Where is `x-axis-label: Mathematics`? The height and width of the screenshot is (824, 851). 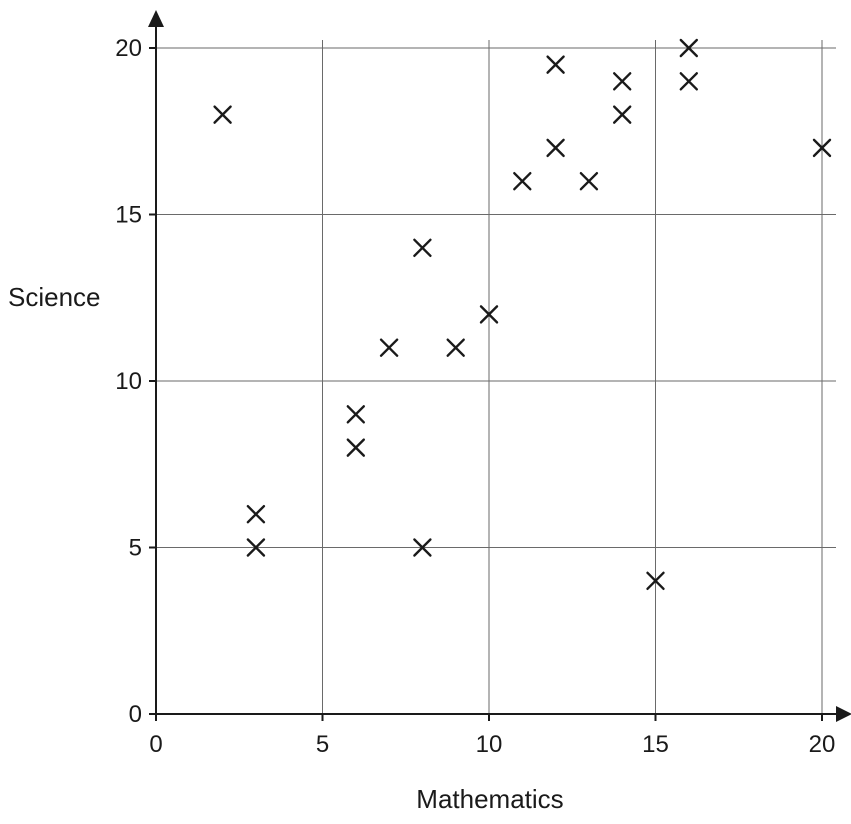 x-axis-label: Mathematics is located at coordinates (489, 799).